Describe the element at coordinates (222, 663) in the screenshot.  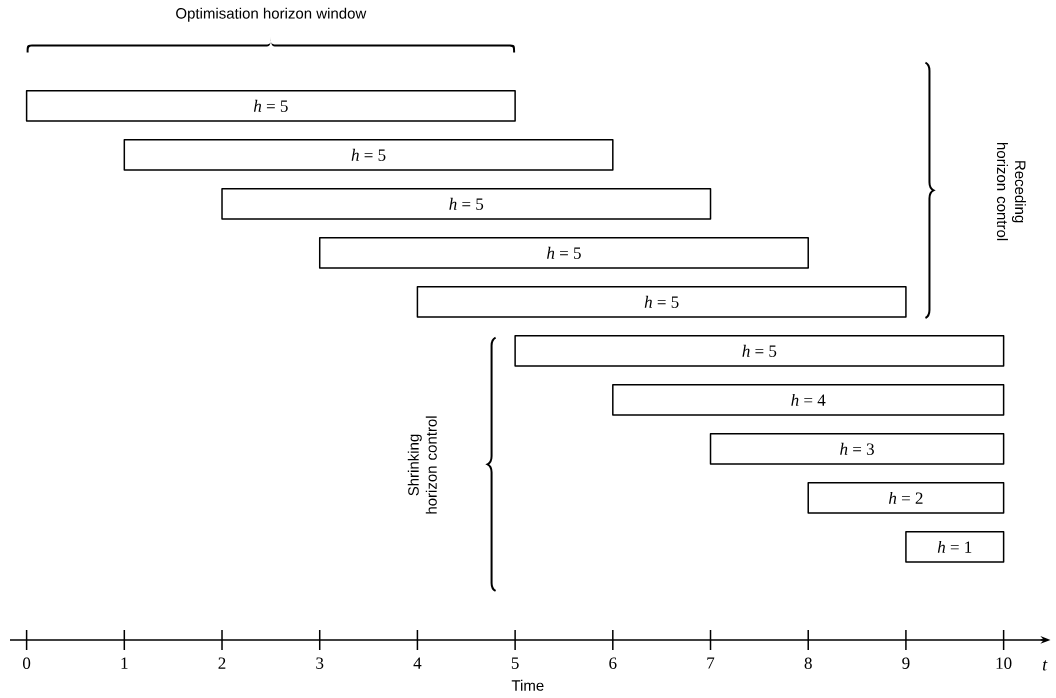
I see `x-tick-label: 2` at that location.